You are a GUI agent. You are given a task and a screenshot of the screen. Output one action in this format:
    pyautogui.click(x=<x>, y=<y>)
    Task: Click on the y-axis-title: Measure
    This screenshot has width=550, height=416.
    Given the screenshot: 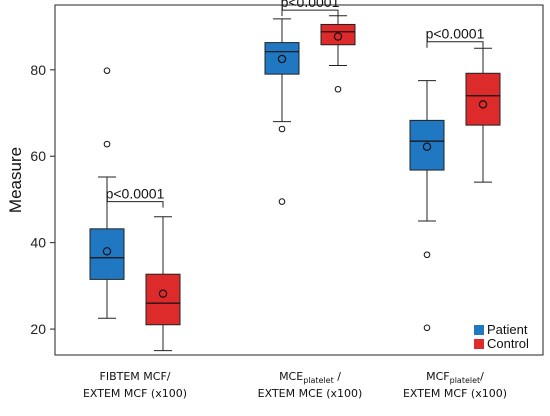 What is the action you would take?
    pyautogui.click(x=15, y=180)
    